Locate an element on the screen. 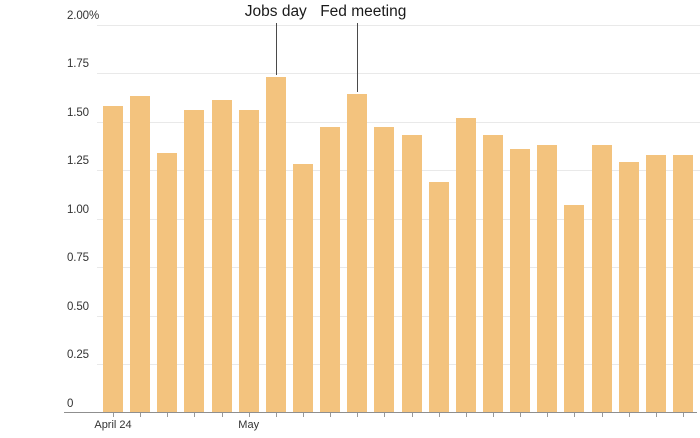 This screenshot has width=700, height=438. y-axis-tick-label: 0.75 is located at coordinates (78, 258).